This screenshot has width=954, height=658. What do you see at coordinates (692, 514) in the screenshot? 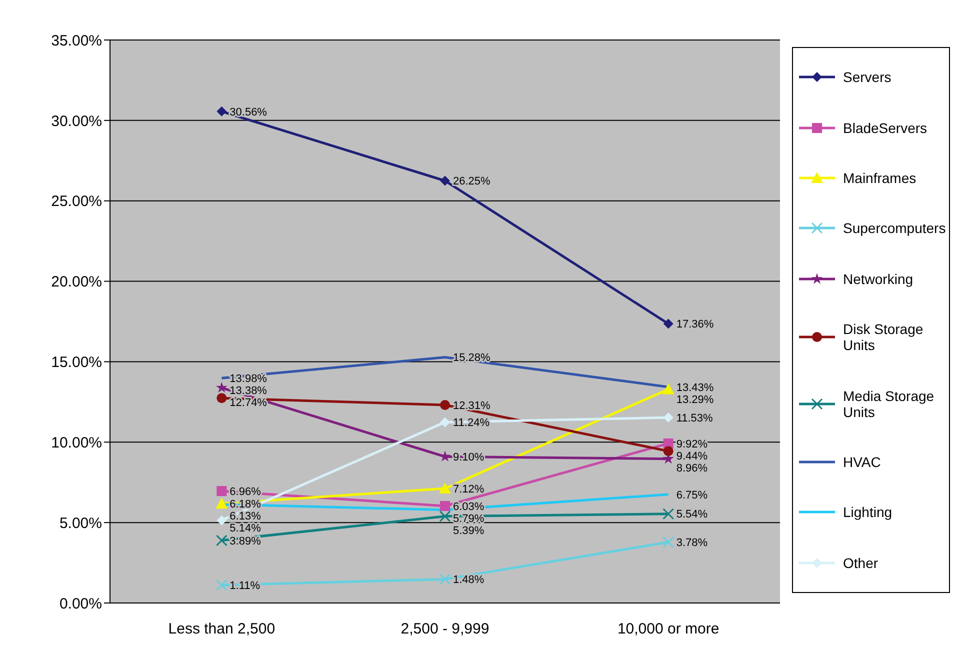
I see `data-label: 5.54%` at bounding box center [692, 514].